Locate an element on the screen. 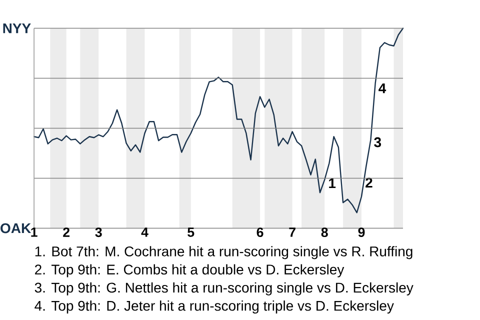  x-tick-label: 7 is located at coordinates (292, 232).